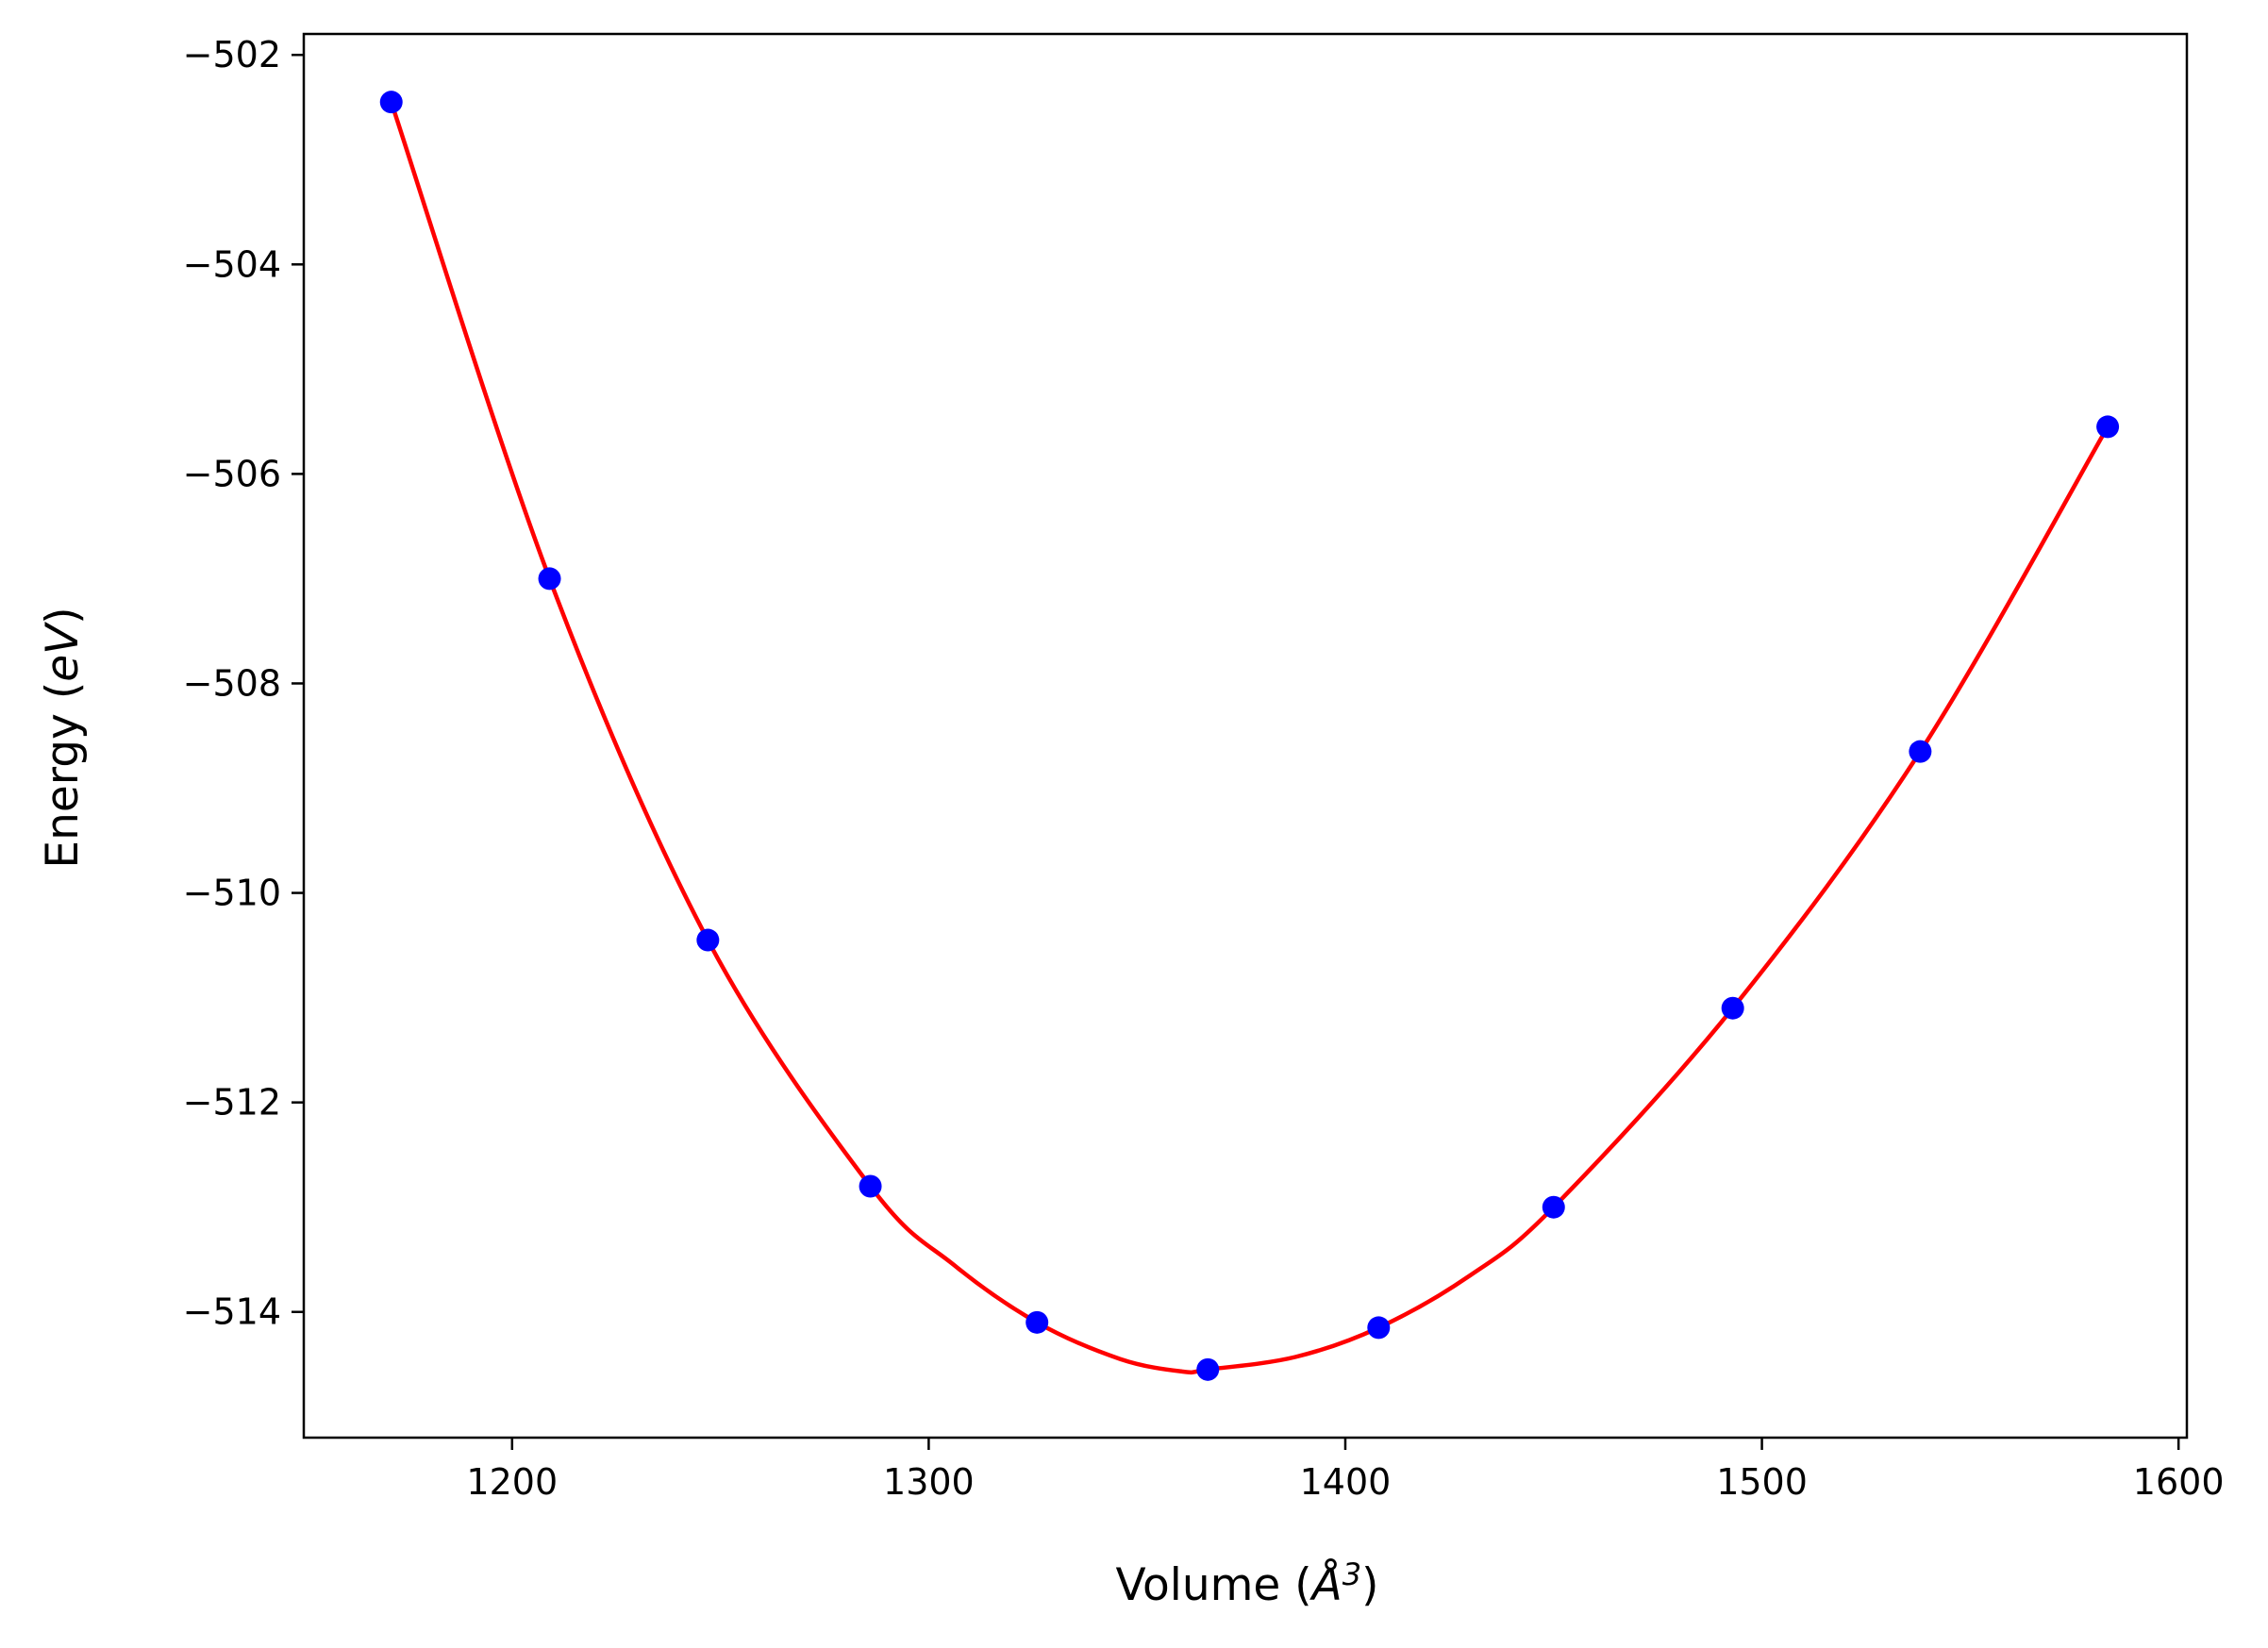 This screenshot has height=1648, width=2268. Describe the element at coordinates (232, 1103) in the screenshot. I see `y-tick-label: −512` at that location.